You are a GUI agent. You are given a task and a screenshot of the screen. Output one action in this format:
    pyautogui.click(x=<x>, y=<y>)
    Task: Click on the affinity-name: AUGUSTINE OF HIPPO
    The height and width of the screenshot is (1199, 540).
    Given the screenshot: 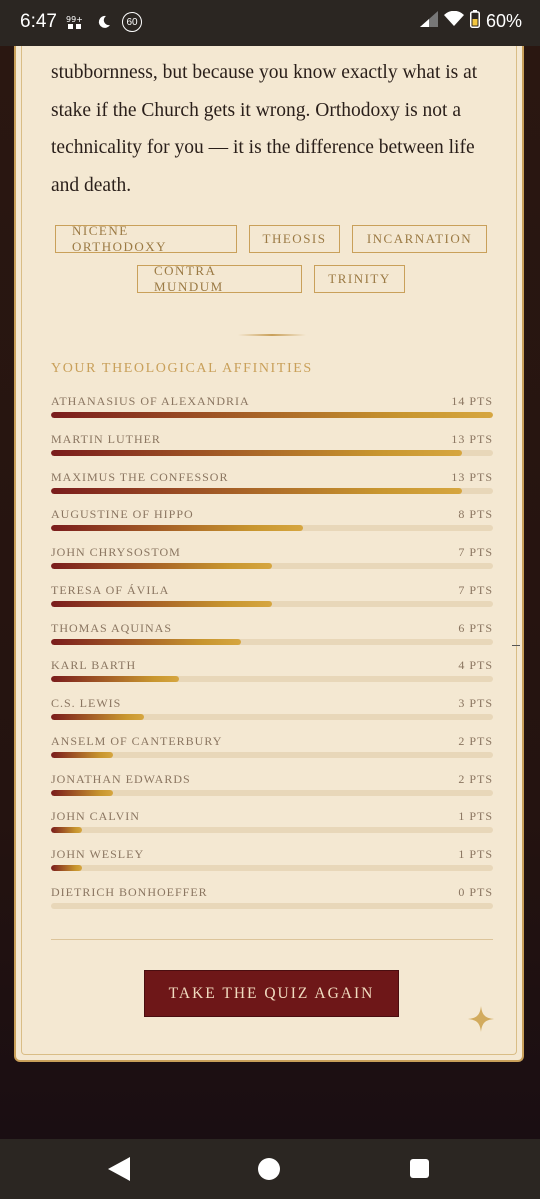 What is the action you would take?
    pyautogui.click(x=122, y=514)
    